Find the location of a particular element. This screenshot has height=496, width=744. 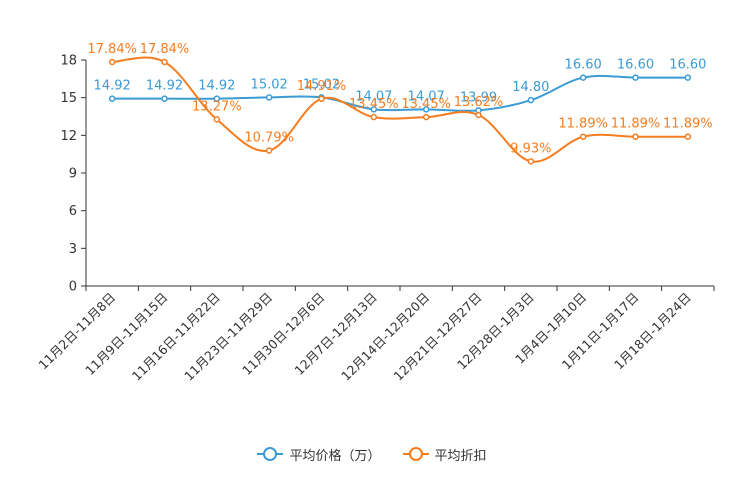

data-label: 13.99 is located at coordinates (478, 97).